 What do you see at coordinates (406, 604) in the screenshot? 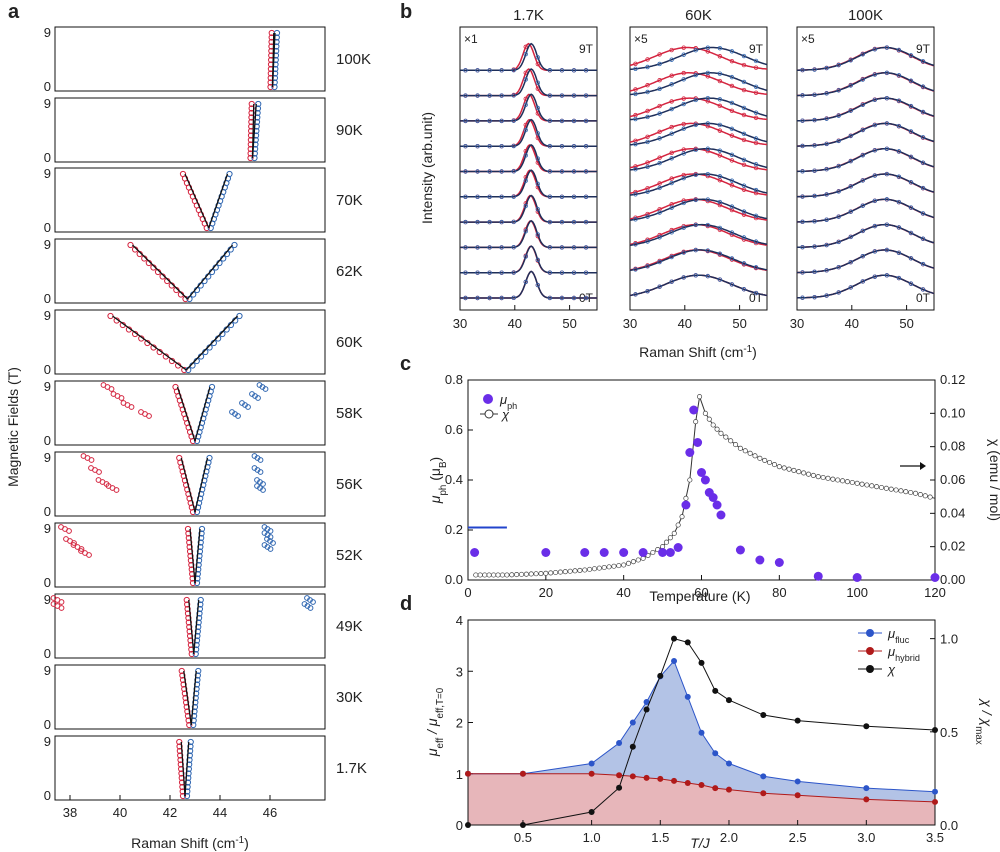
I see `panel-label-d: d` at bounding box center [406, 604].